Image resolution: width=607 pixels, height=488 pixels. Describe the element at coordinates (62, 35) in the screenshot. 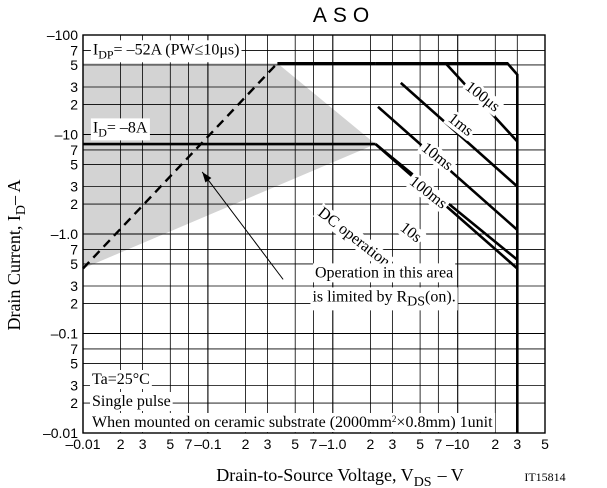

I see `y-tick-label: –100` at that location.